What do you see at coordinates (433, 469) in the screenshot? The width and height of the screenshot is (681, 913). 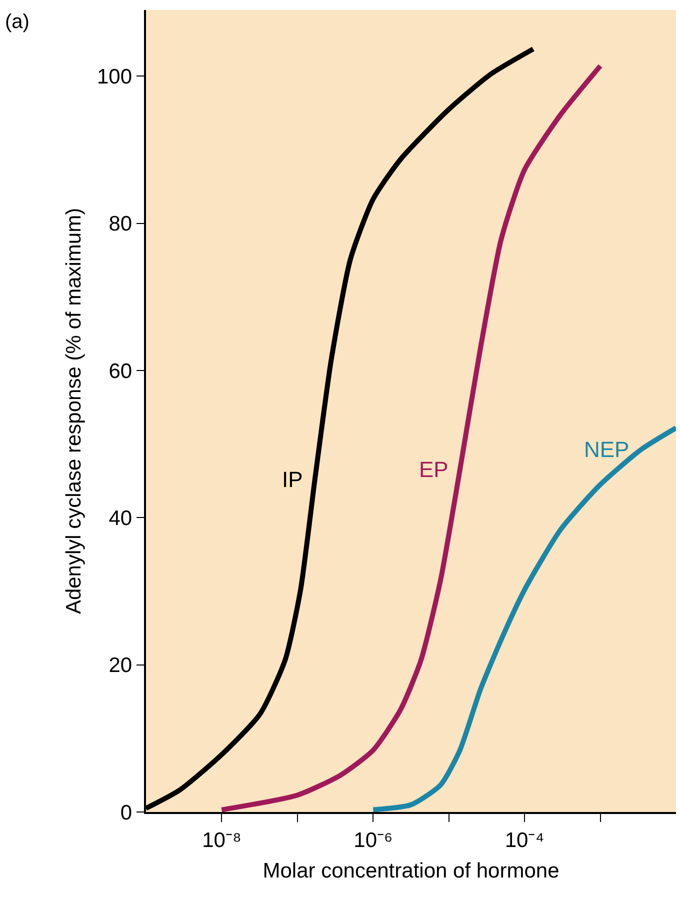 I see `series-label: EP` at bounding box center [433, 469].